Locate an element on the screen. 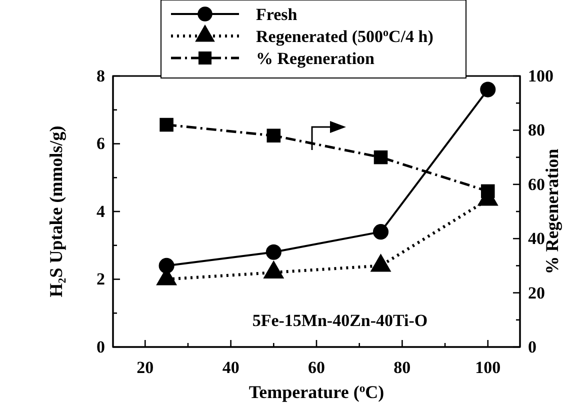 This screenshot has width=564, height=406. y-tick-label: 2 is located at coordinates (100, 279).